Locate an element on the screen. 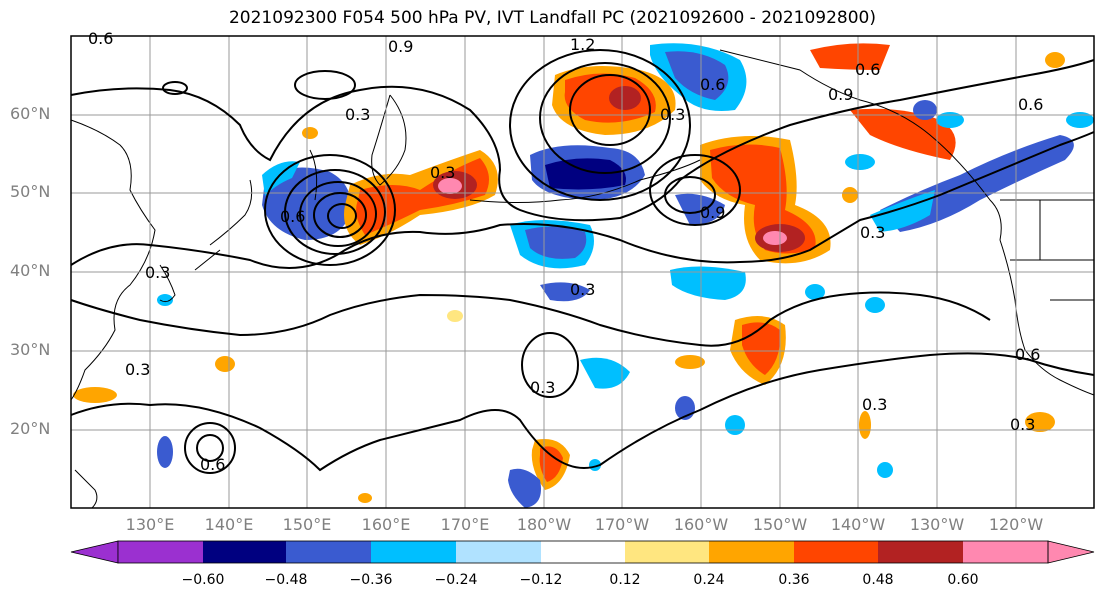 The image size is (1105, 601). coast-kamchatka is located at coordinates (389, 140).